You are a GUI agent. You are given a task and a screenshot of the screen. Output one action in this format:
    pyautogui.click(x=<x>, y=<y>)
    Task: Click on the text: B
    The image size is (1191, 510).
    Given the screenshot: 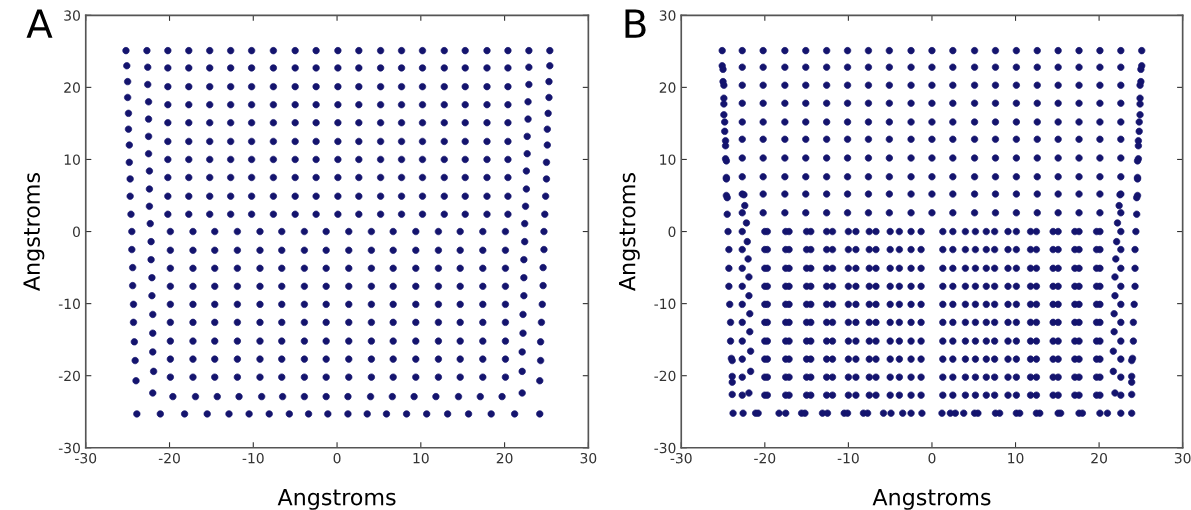 What is the action you would take?
    pyautogui.click(x=635, y=23)
    